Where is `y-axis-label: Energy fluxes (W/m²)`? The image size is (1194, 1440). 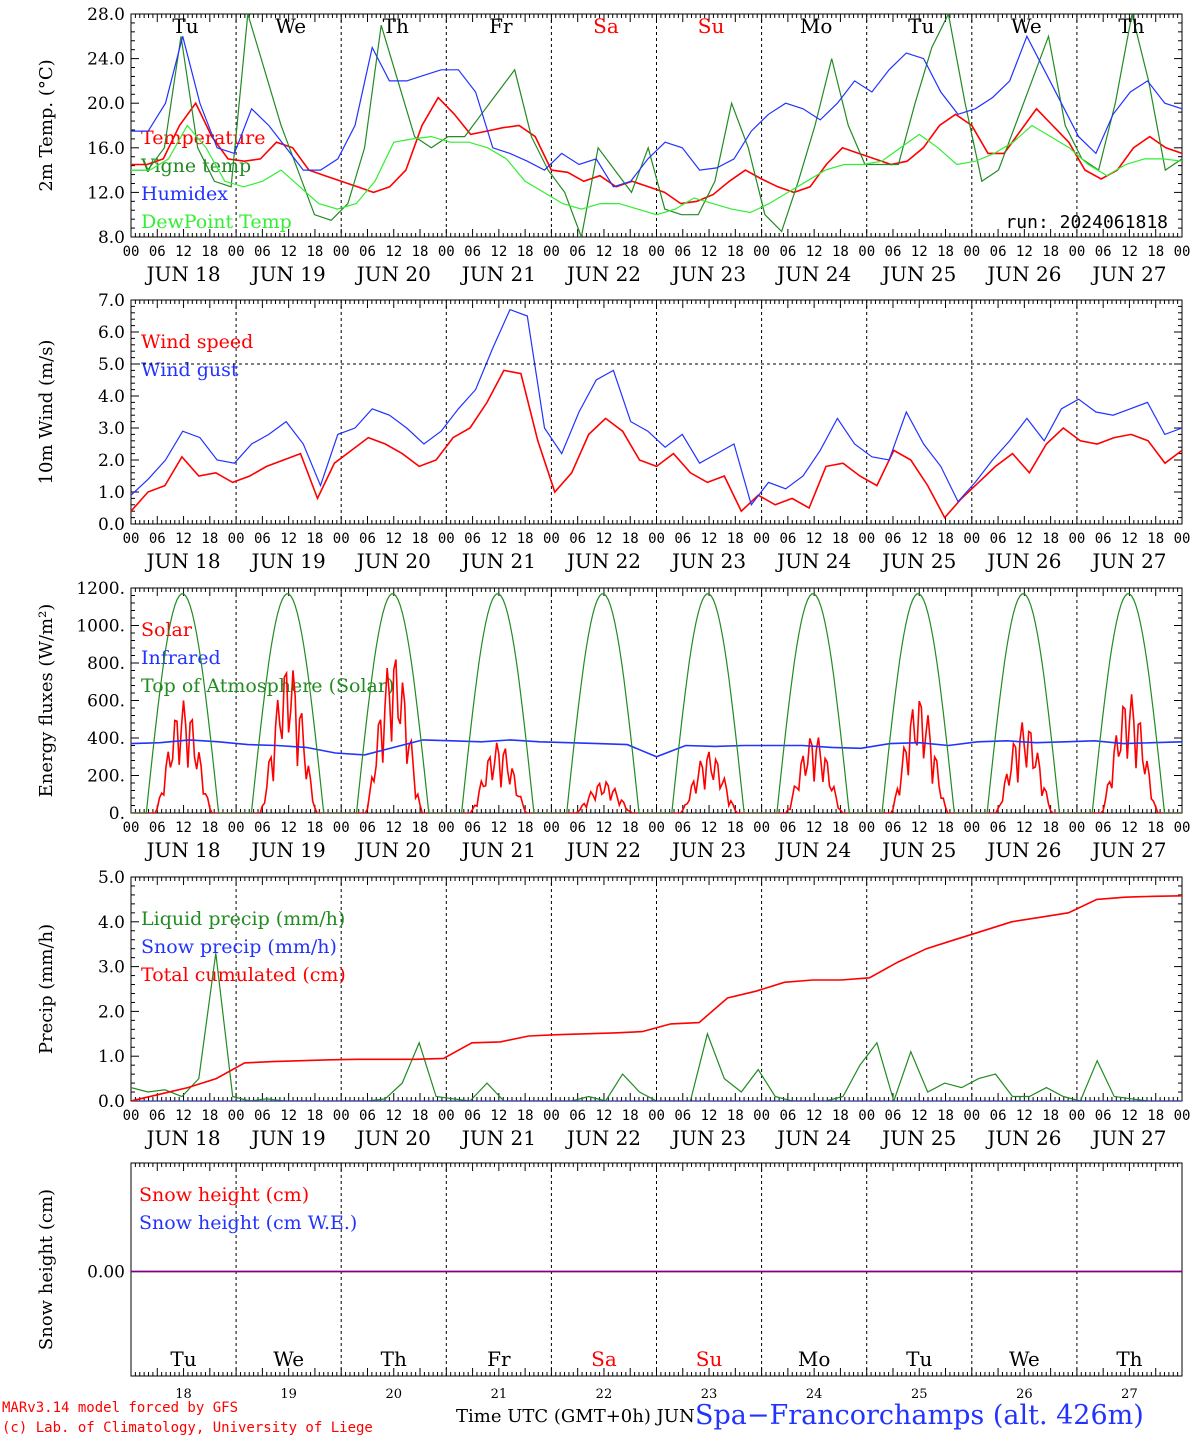
y-axis-label: Energy fluxes (W/m²) is located at coordinates (46, 701).